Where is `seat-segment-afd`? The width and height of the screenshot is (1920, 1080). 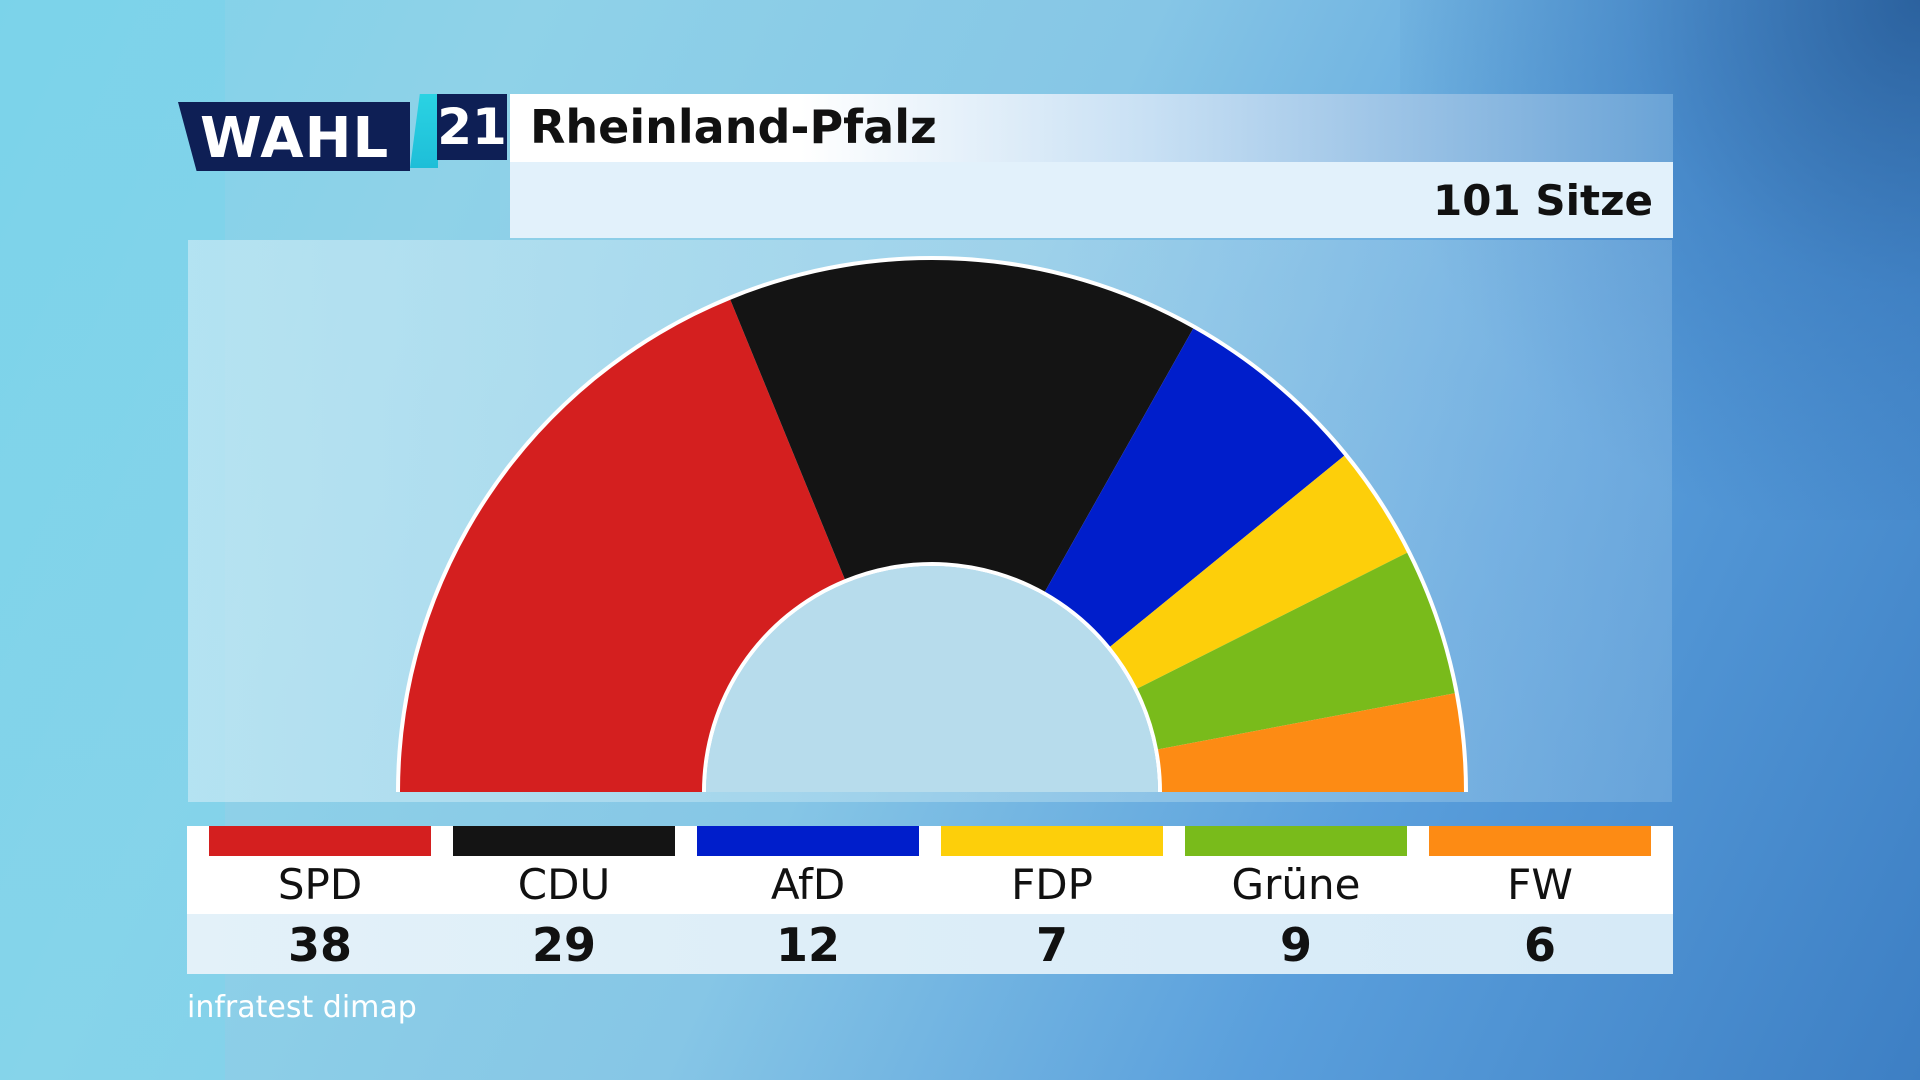 seat-segment-afd is located at coordinates (1194, 487).